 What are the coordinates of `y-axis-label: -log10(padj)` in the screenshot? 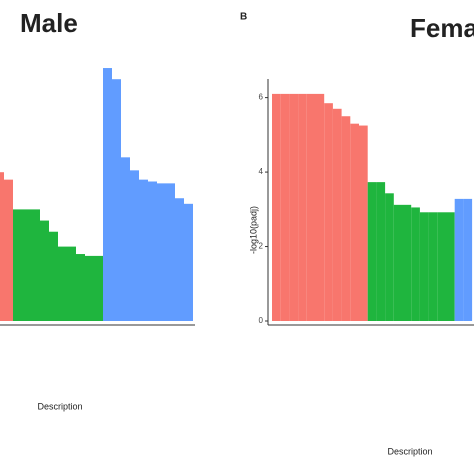 It's located at (253, 230).